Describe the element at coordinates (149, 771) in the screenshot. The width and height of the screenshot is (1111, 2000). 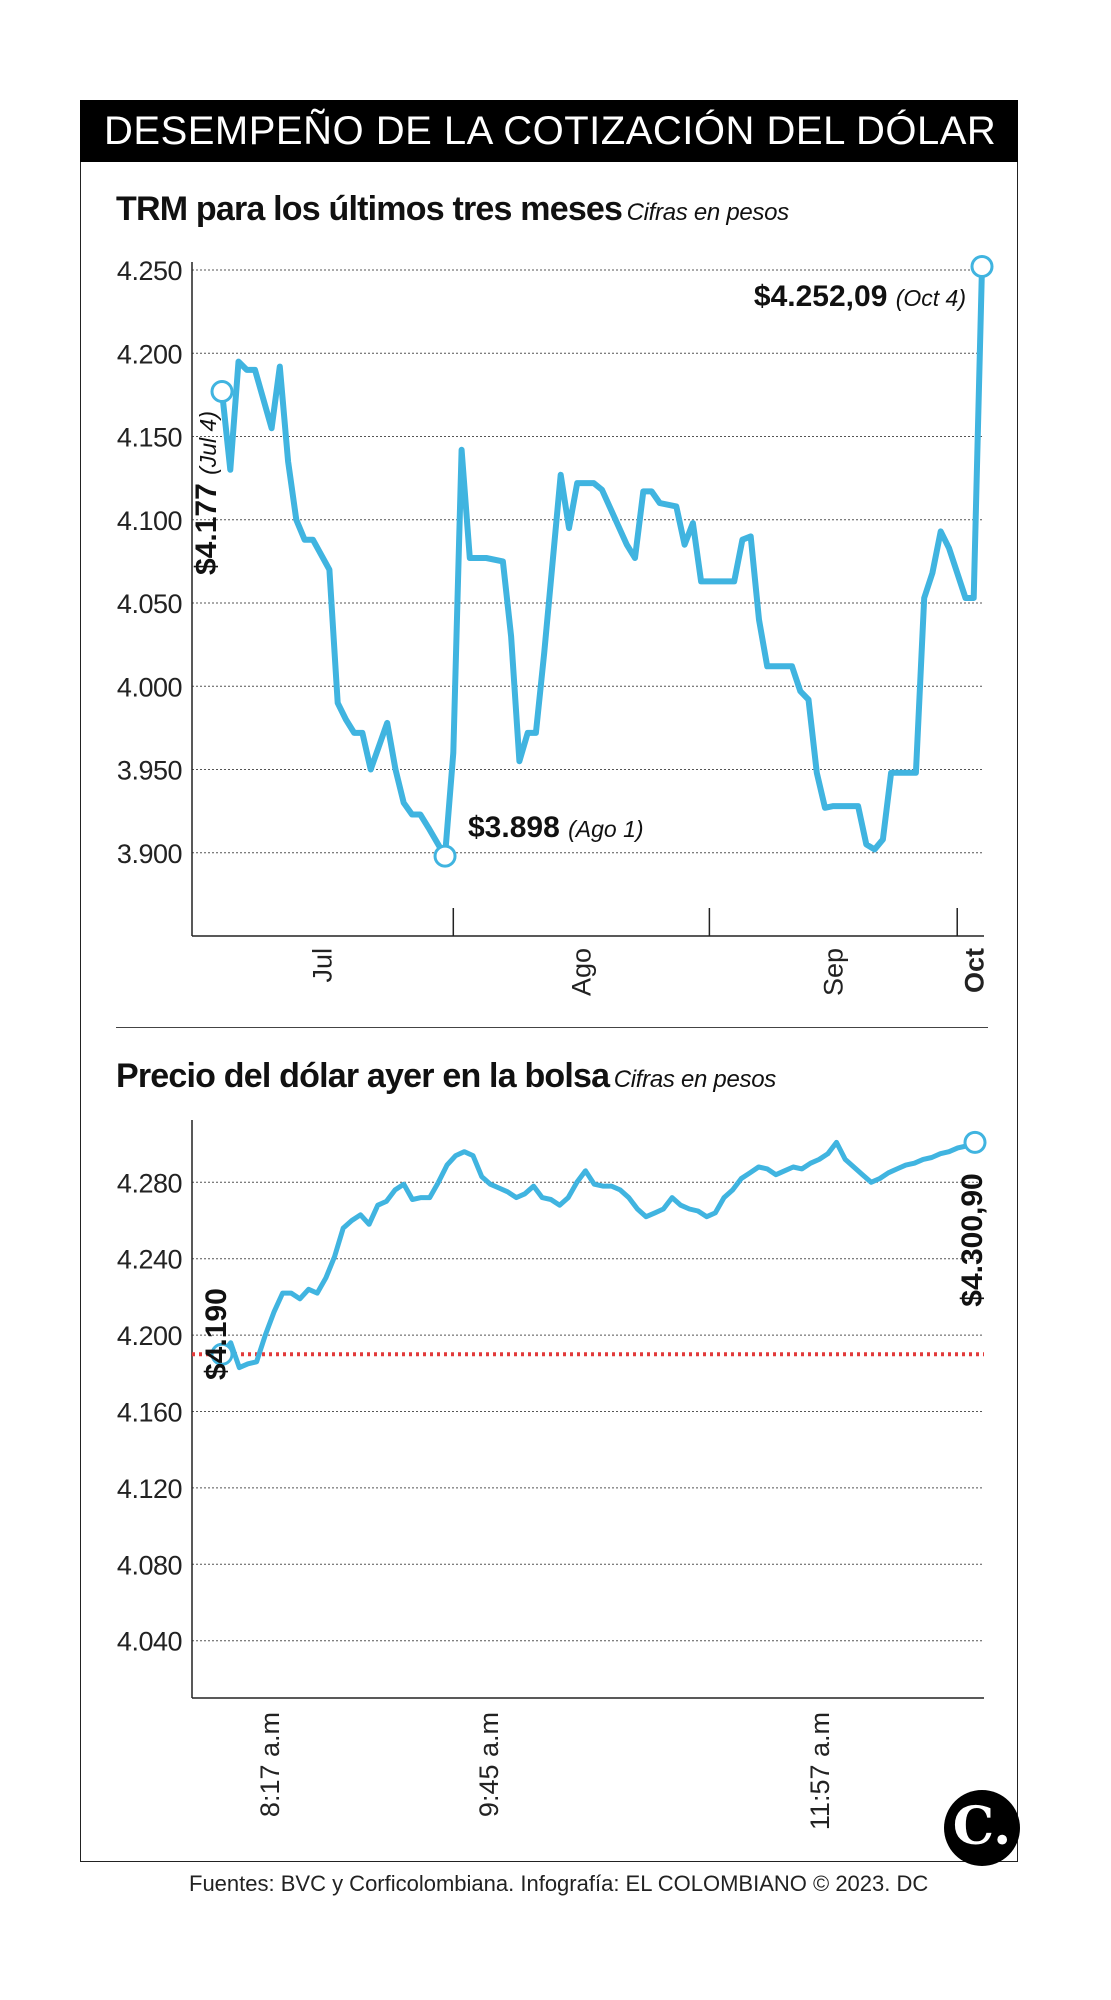
I see `y-tick-label: 3.950` at that location.